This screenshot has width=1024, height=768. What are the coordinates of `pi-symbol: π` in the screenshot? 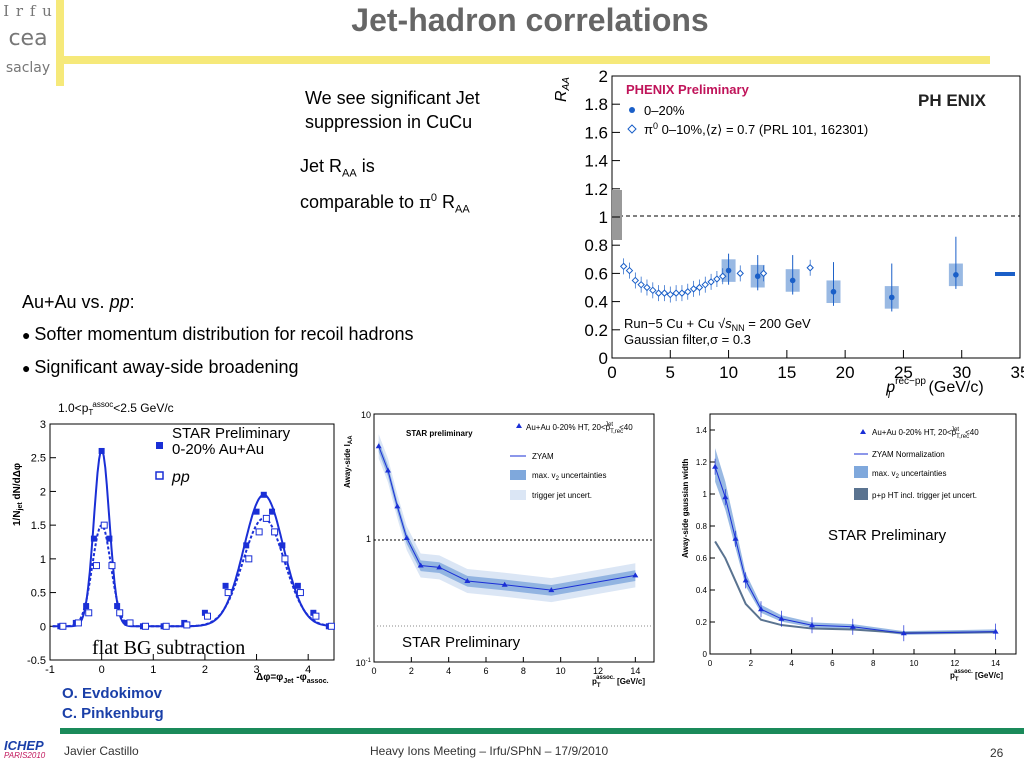 It's located at (425, 202).